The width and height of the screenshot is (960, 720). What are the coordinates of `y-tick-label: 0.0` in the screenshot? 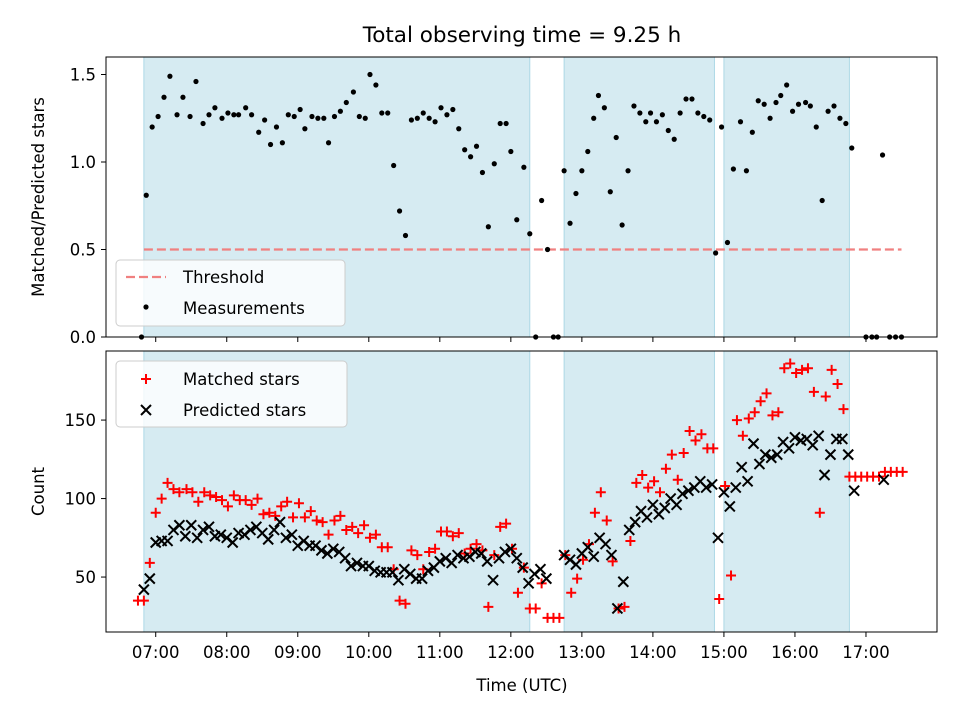 It's located at (83, 337).